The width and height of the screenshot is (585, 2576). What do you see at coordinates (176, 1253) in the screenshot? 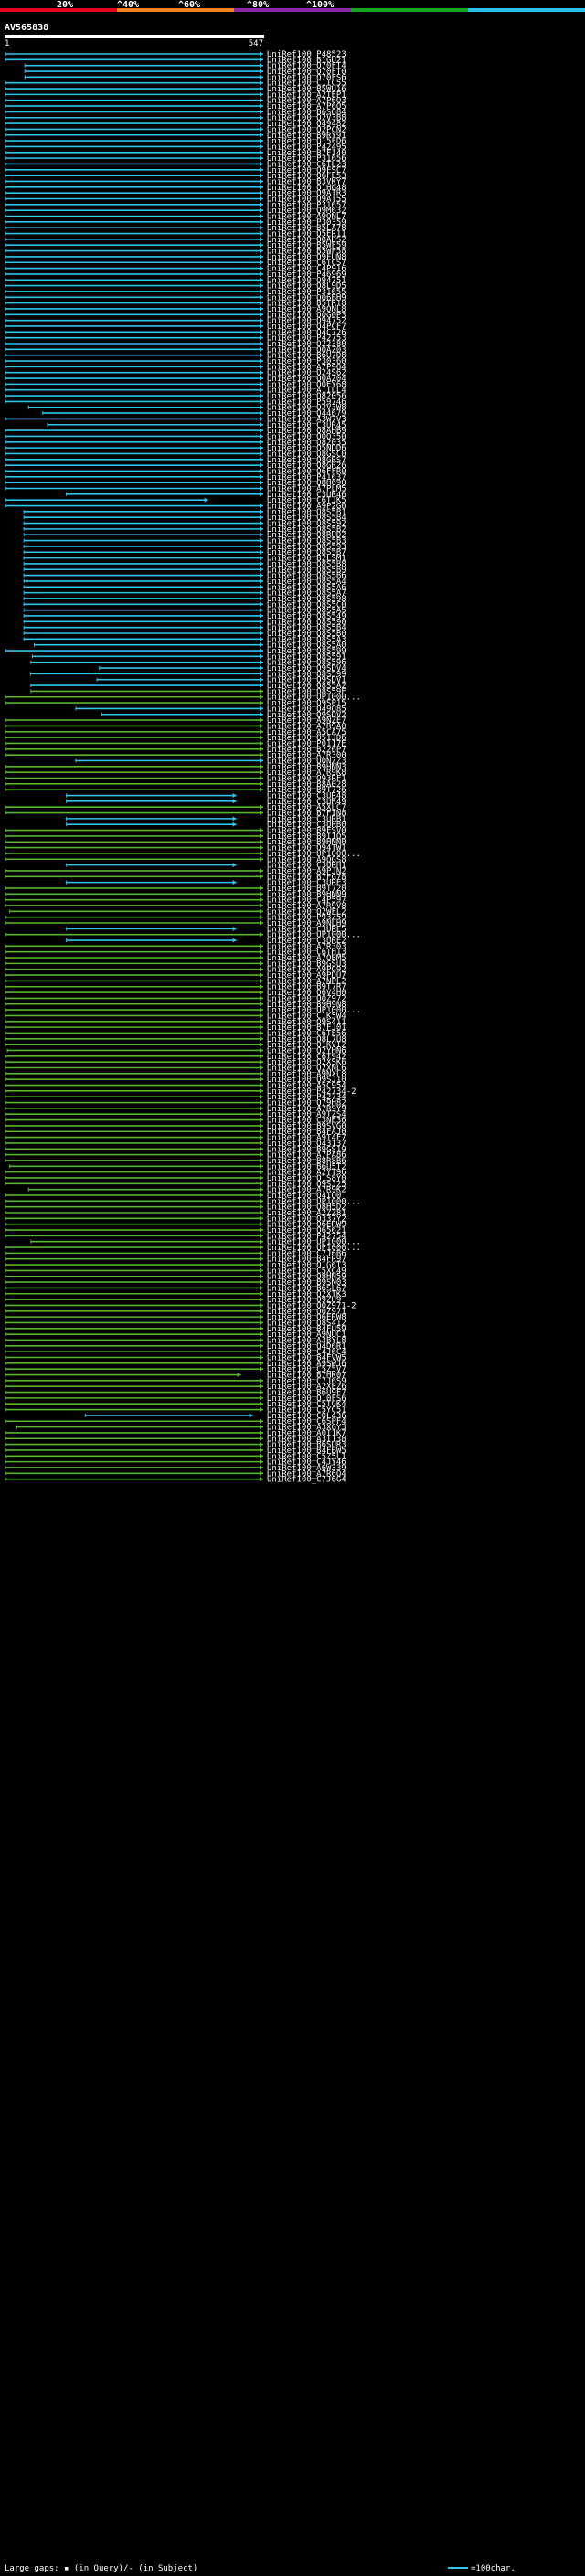
I see `hit-row: UniRef100_C7J6B6` at bounding box center [176, 1253].